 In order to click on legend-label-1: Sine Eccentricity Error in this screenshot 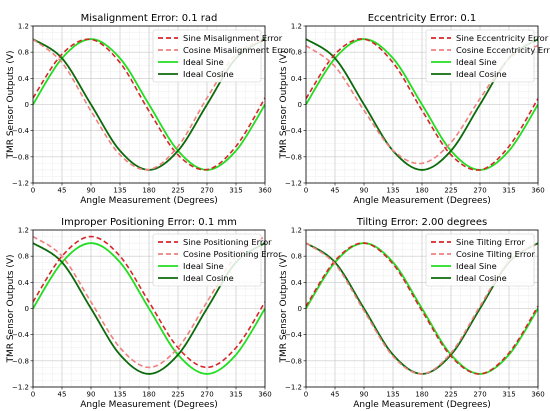, I will do `click(502, 38)`.